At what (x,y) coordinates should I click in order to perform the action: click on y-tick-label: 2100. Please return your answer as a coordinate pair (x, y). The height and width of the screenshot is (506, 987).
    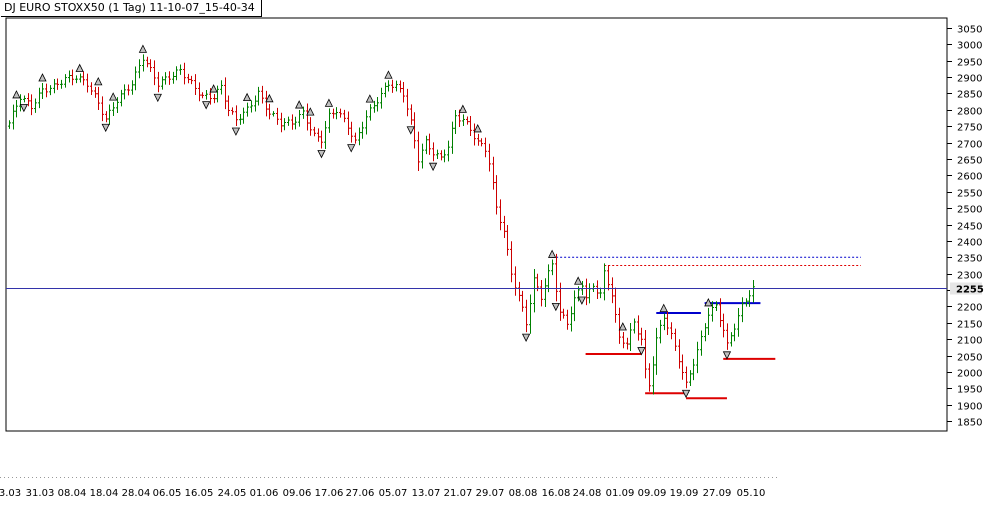
    Looking at the image, I should click on (969, 341).